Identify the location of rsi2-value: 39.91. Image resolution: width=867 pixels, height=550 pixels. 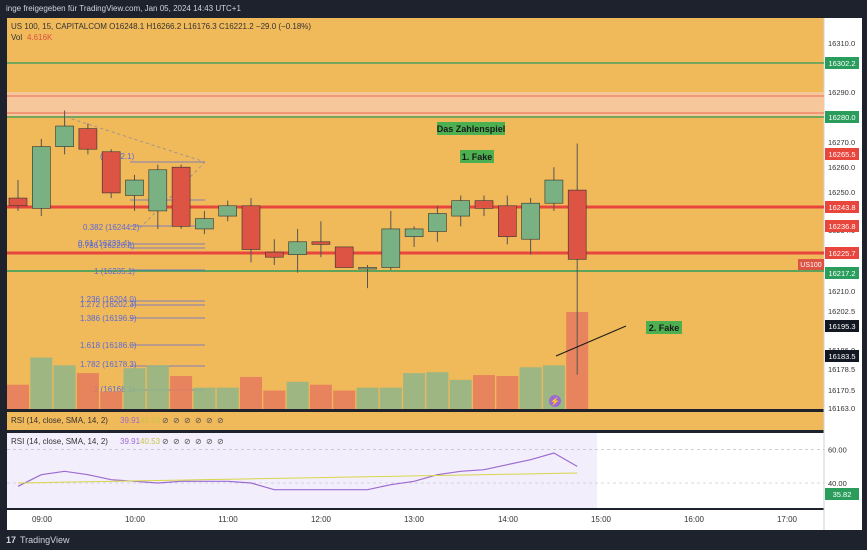
(130, 441).